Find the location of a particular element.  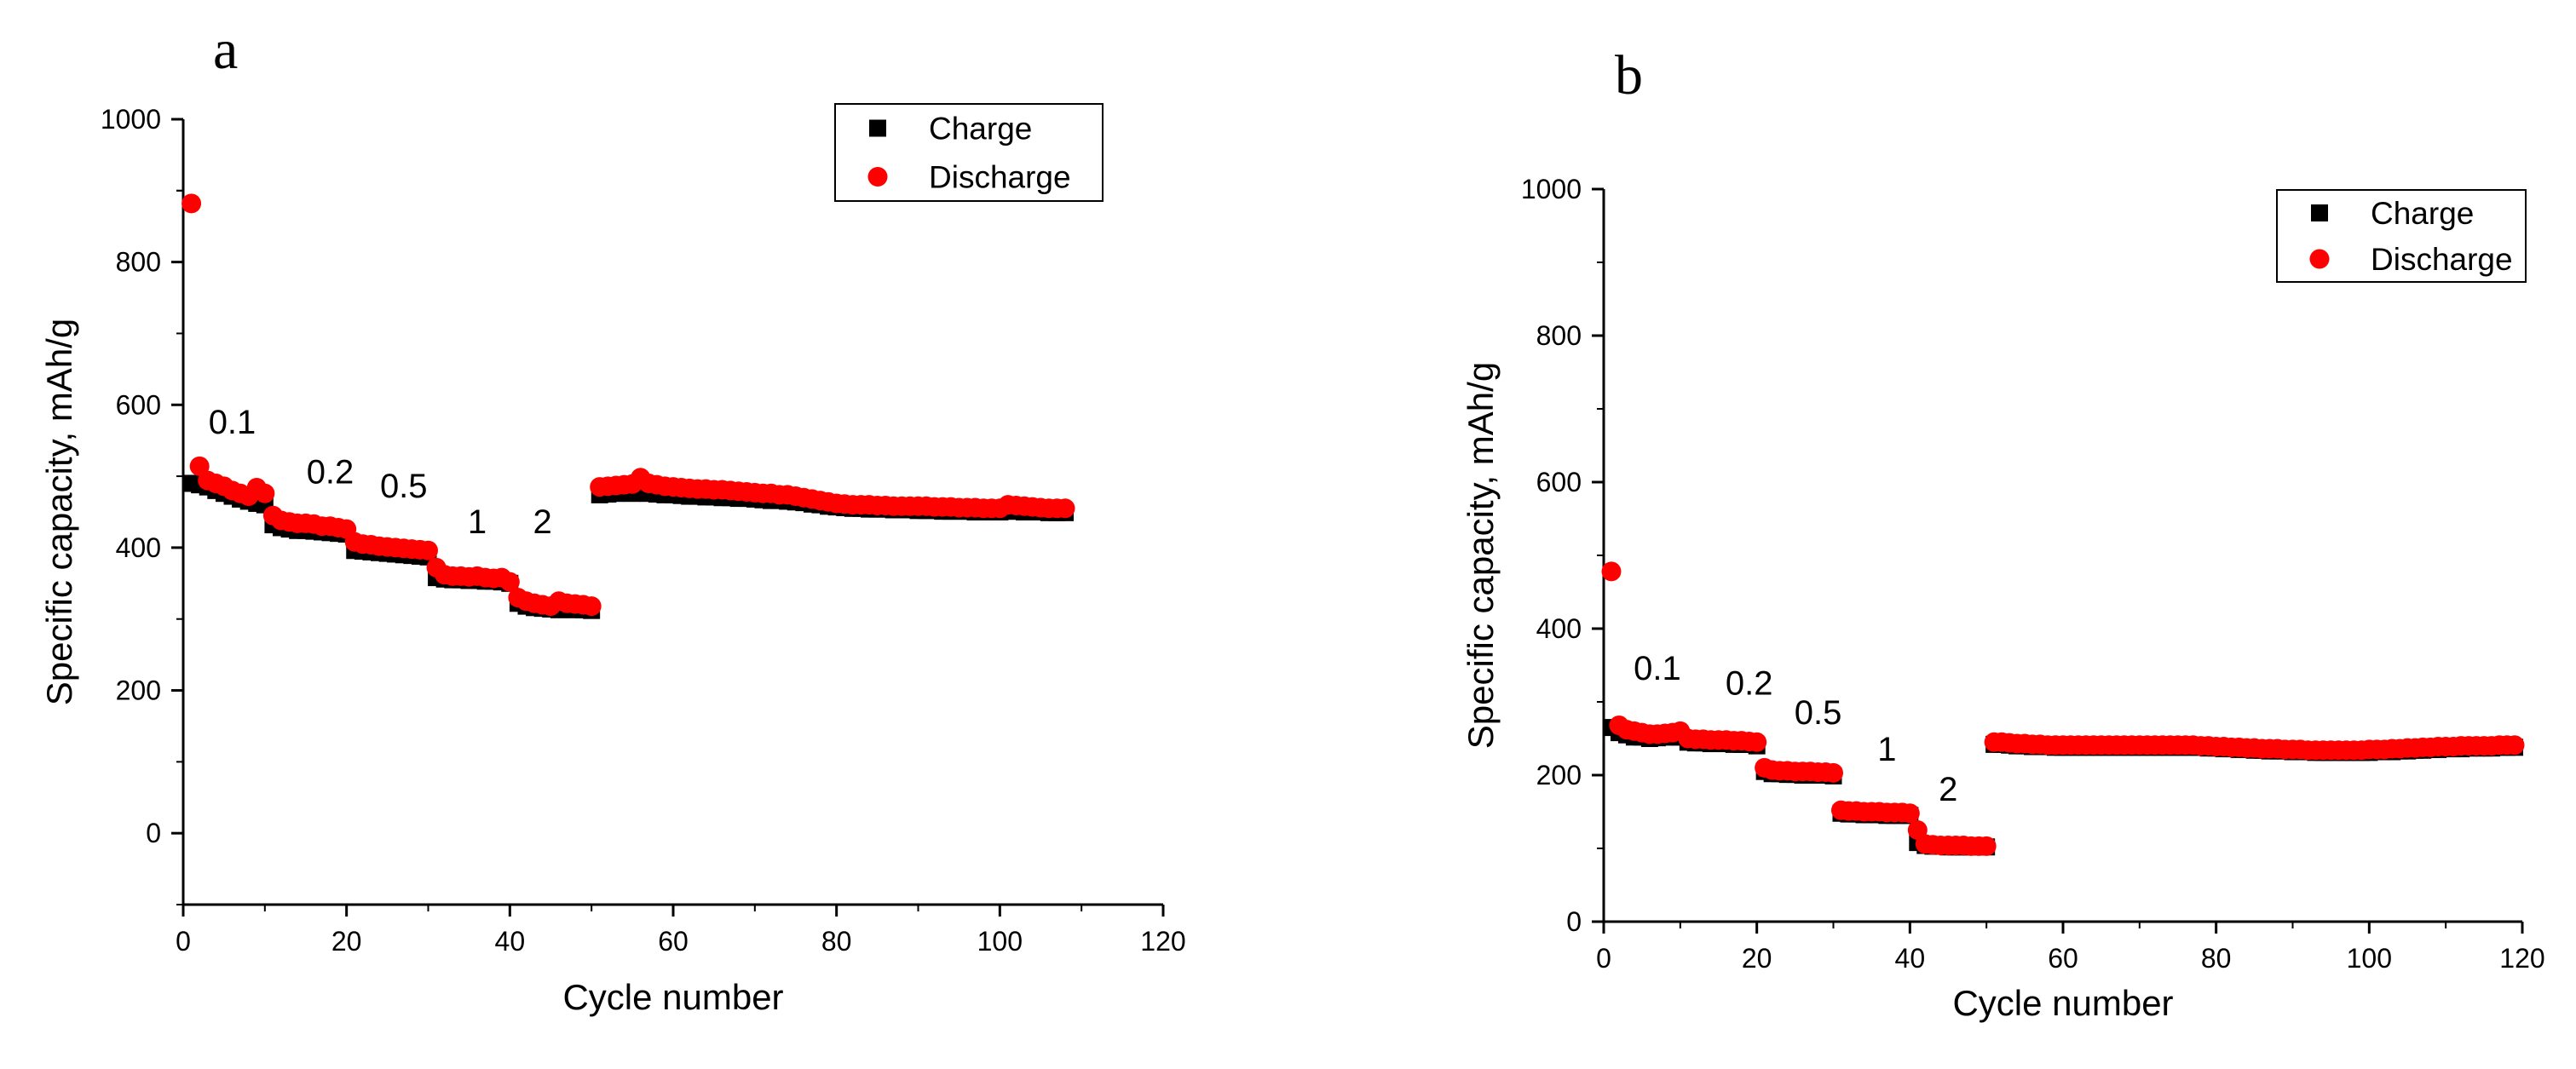

series-charge is located at coordinates (628, 546).